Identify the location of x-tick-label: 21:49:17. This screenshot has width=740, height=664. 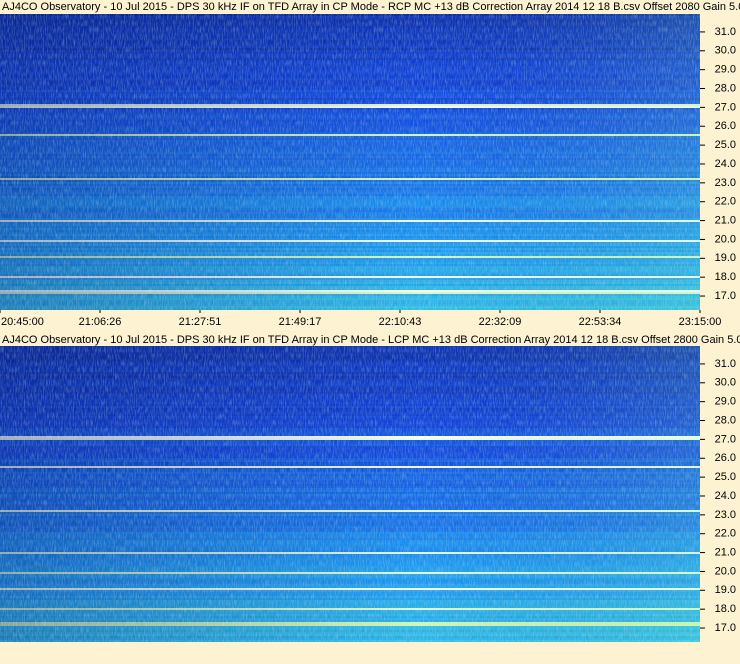
(300, 322).